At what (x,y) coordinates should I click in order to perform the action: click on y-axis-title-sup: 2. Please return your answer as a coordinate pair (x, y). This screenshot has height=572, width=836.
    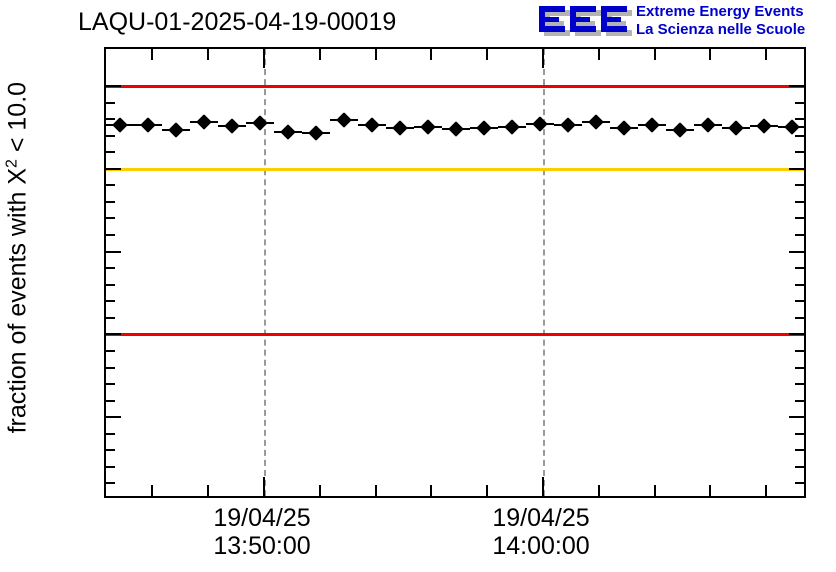
    Looking at the image, I should click on (12, 163).